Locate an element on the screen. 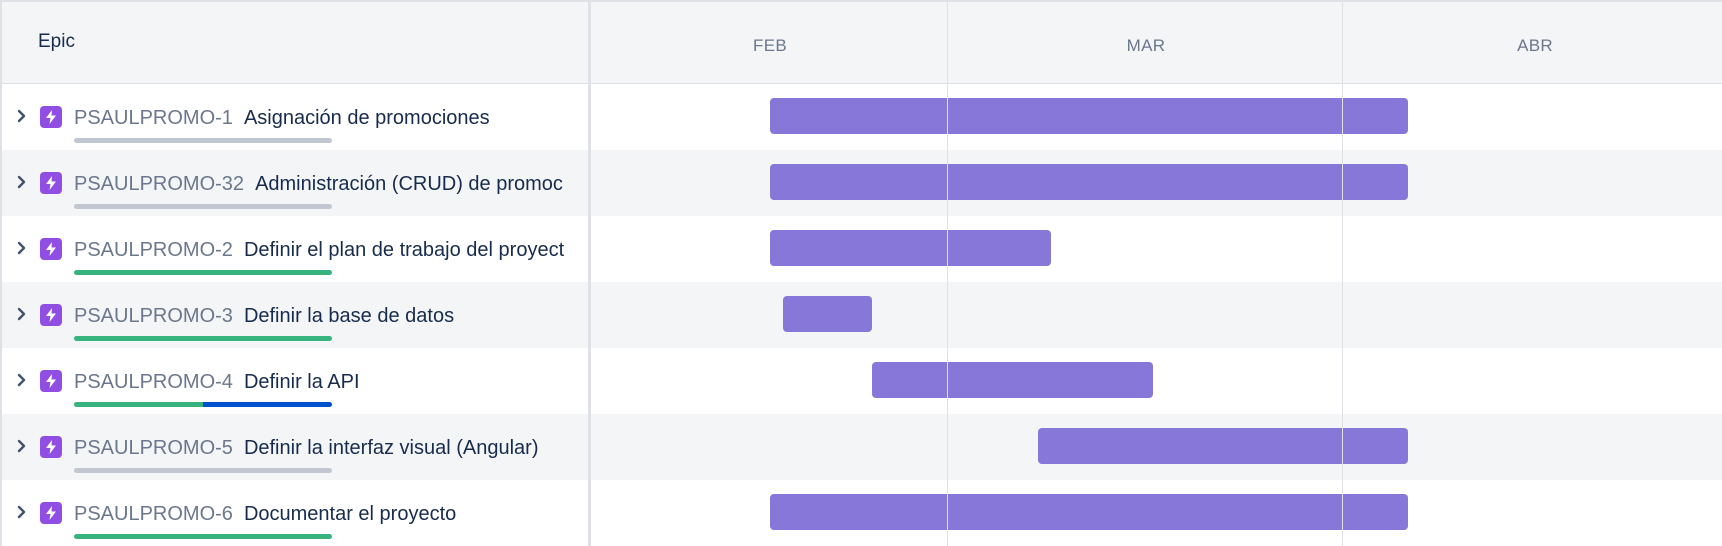 The width and height of the screenshot is (1722, 546). list-timeline-divider is located at coordinates (589, 274).